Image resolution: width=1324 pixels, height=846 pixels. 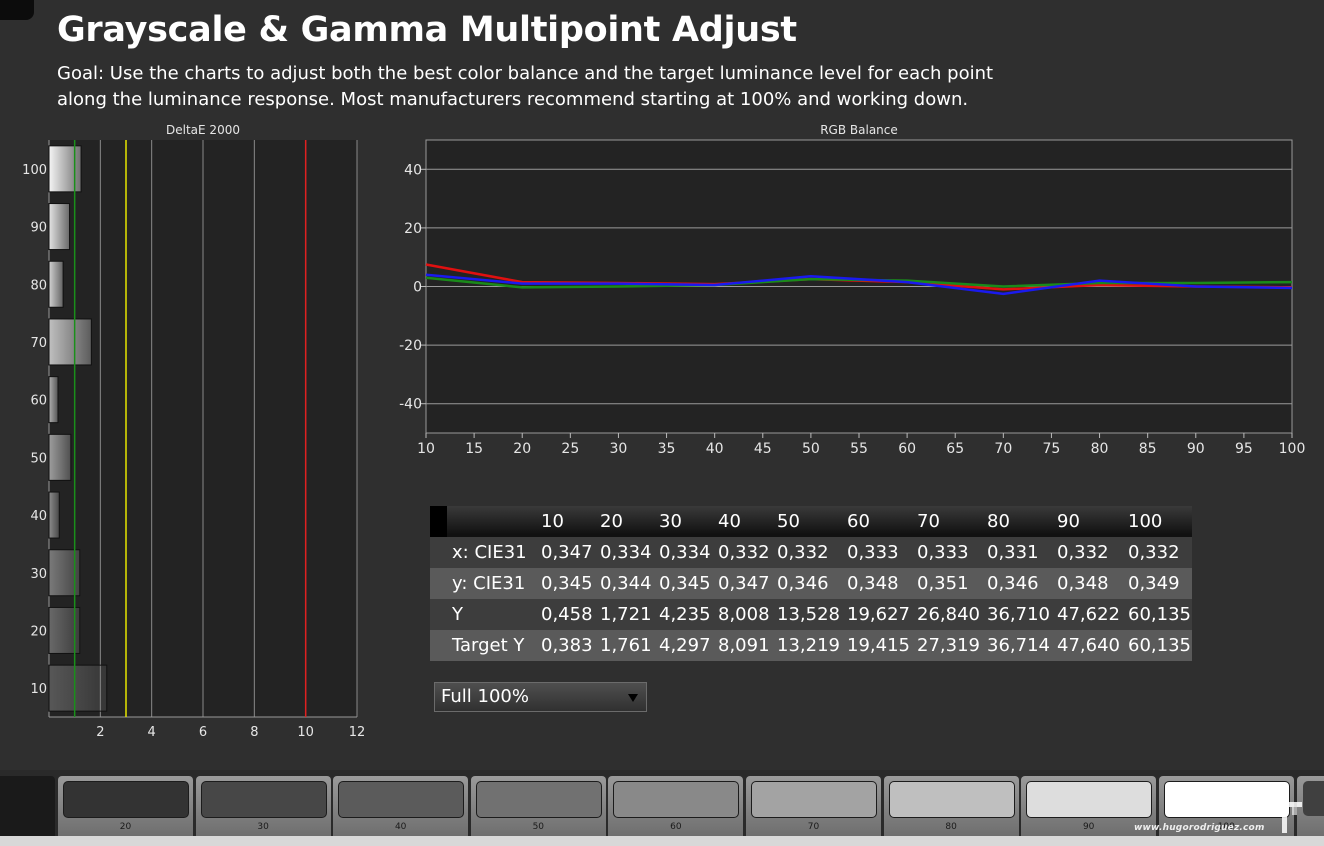 What do you see at coordinates (125, 827) in the screenshot?
I see `patch-label: 20` at bounding box center [125, 827].